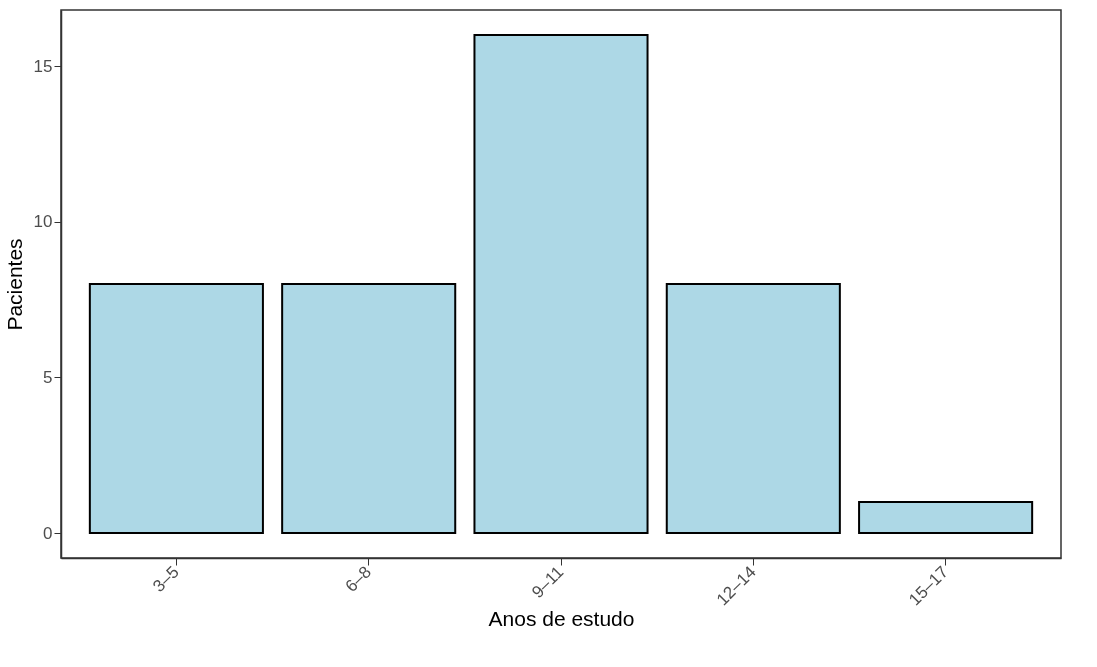 The height and width of the screenshot is (667, 1097). What do you see at coordinates (358, 579) in the screenshot?
I see `x-tick-label: 6–8` at bounding box center [358, 579].